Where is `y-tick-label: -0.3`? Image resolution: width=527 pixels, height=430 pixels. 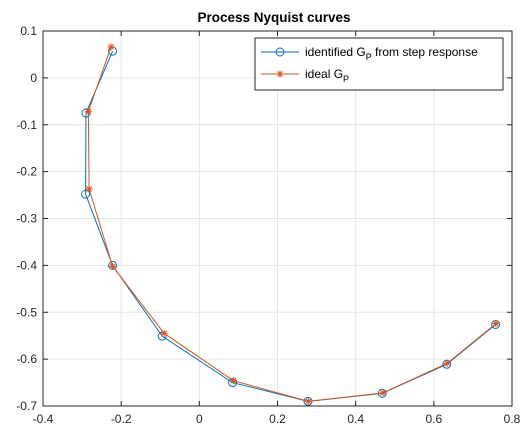
y-tick-label: -0.3 is located at coordinates (26, 219).